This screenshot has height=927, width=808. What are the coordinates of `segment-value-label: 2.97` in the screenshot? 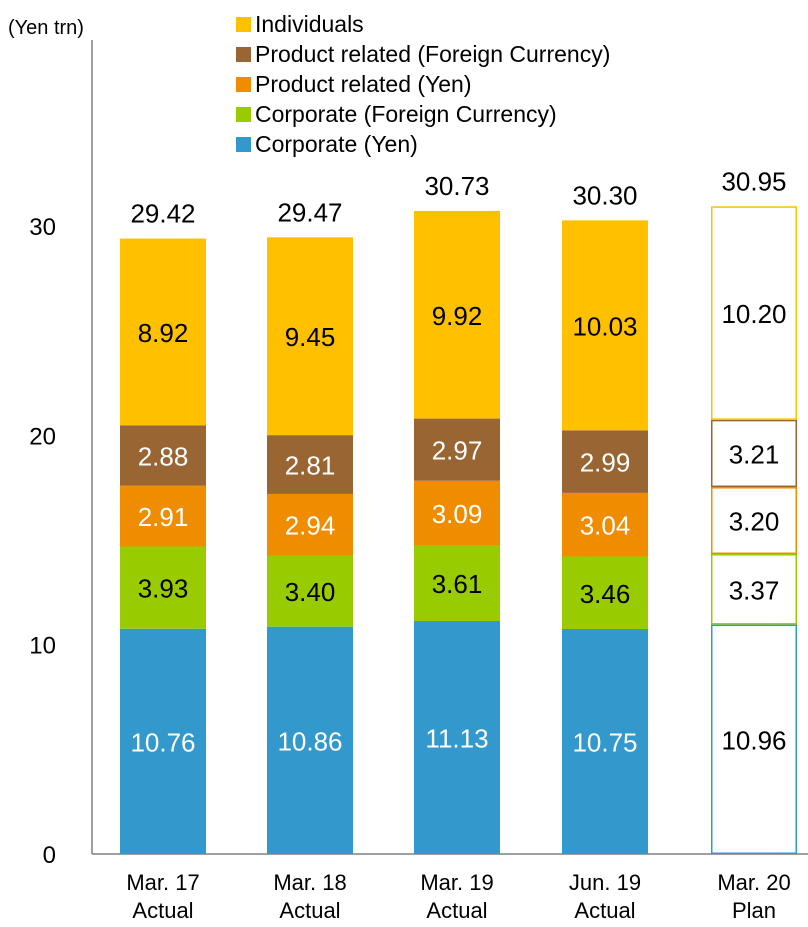 It's located at (457, 451).